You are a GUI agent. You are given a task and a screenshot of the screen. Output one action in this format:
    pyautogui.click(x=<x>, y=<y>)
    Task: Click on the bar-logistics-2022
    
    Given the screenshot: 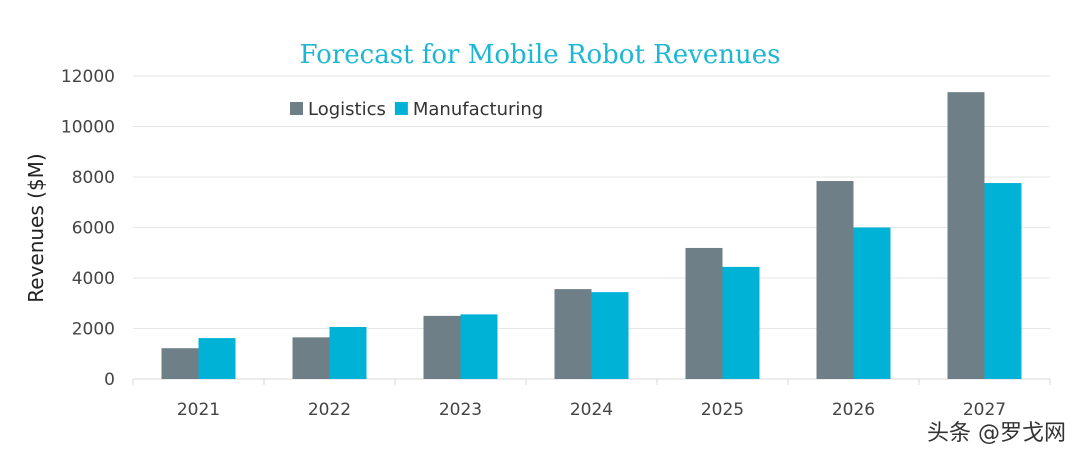 What is the action you would take?
    pyautogui.click(x=311, y=358)
    